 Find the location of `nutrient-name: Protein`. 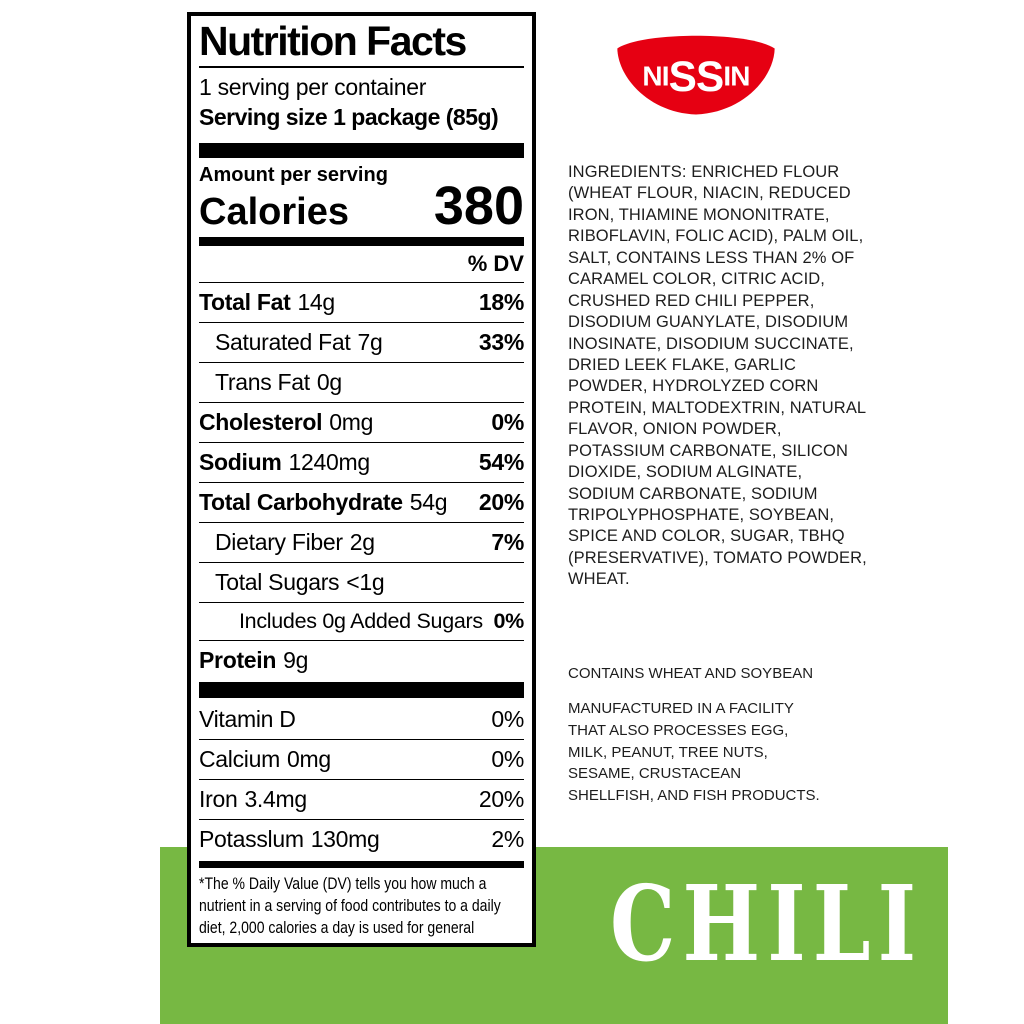

nutrient-name: Protein is located at coordinates (238, 660).